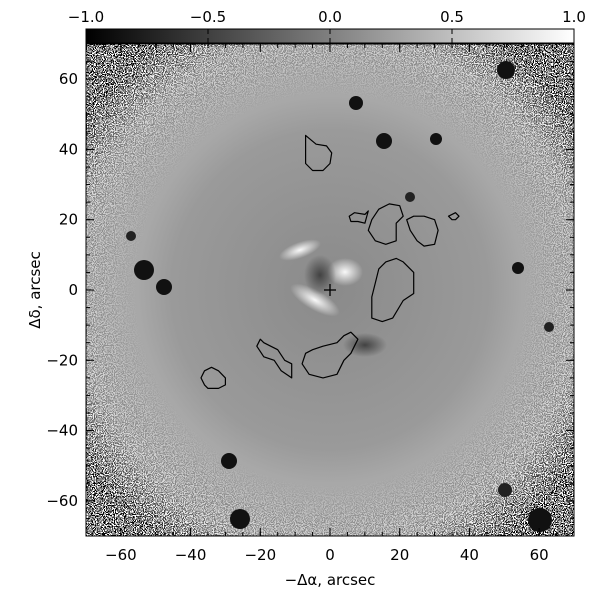 This screenshot has height=595, width=600. I want to click on center-marker, so click(330, 290).